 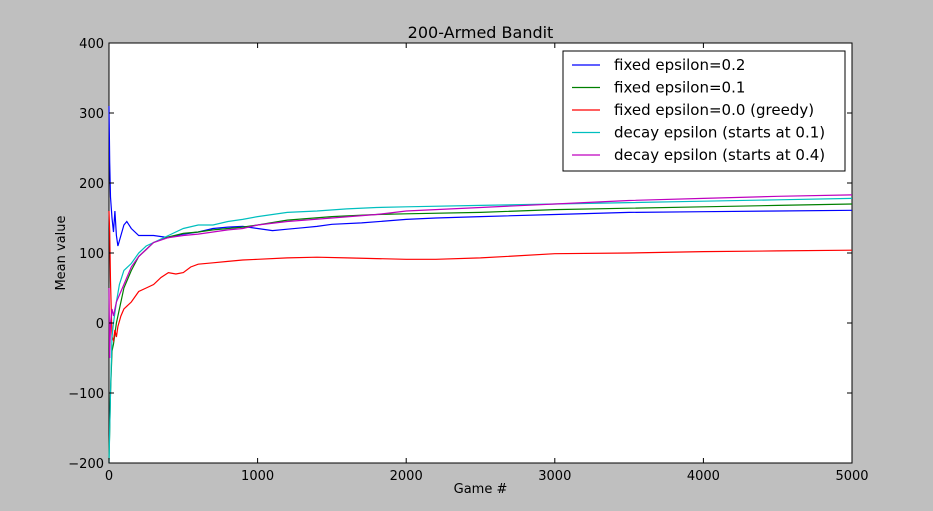 I want to click on x-tick-label: 2000, so click(x=406, y=476).